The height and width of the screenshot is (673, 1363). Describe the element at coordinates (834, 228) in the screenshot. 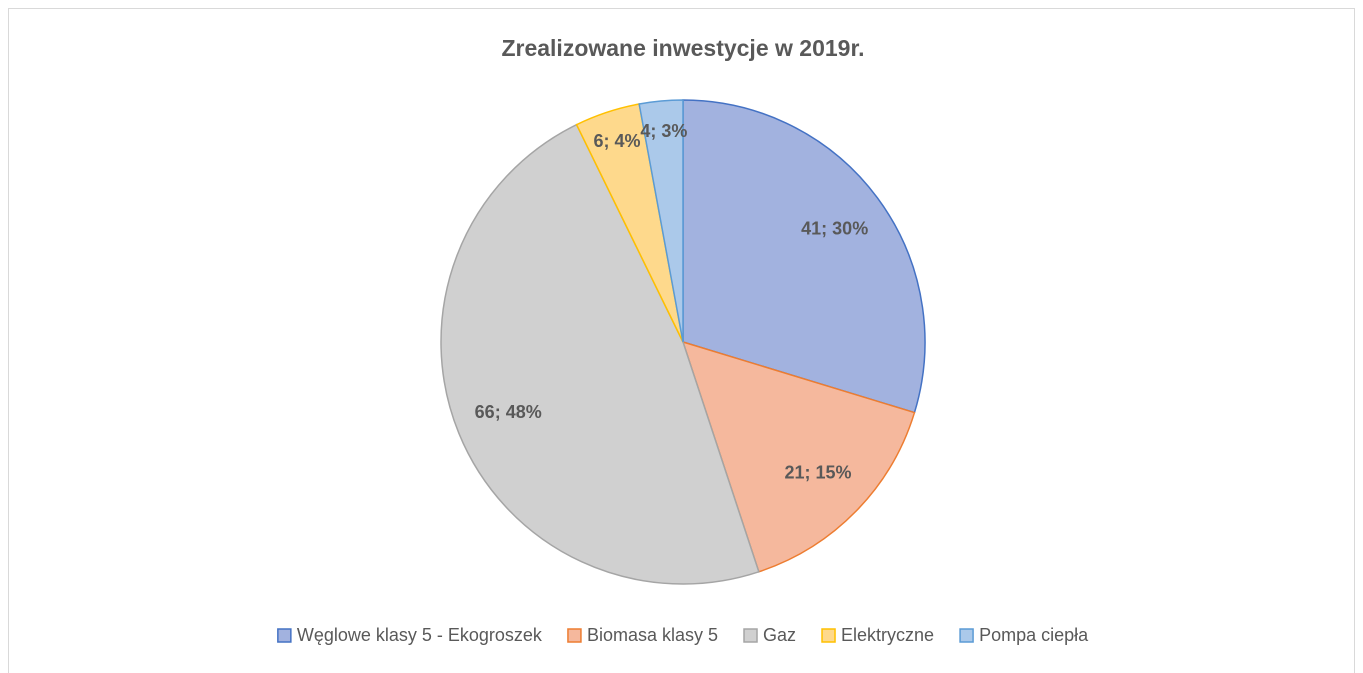

I see `data-label: 41; 30%` at that location.